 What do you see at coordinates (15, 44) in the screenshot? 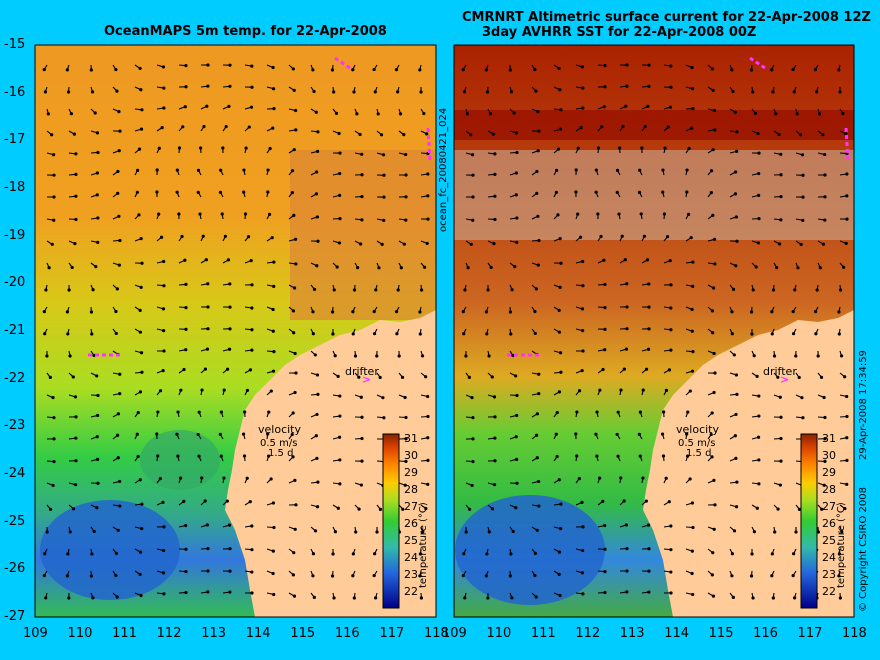
I see `lat-tick-label: -15` at bounding box center [15, 44].